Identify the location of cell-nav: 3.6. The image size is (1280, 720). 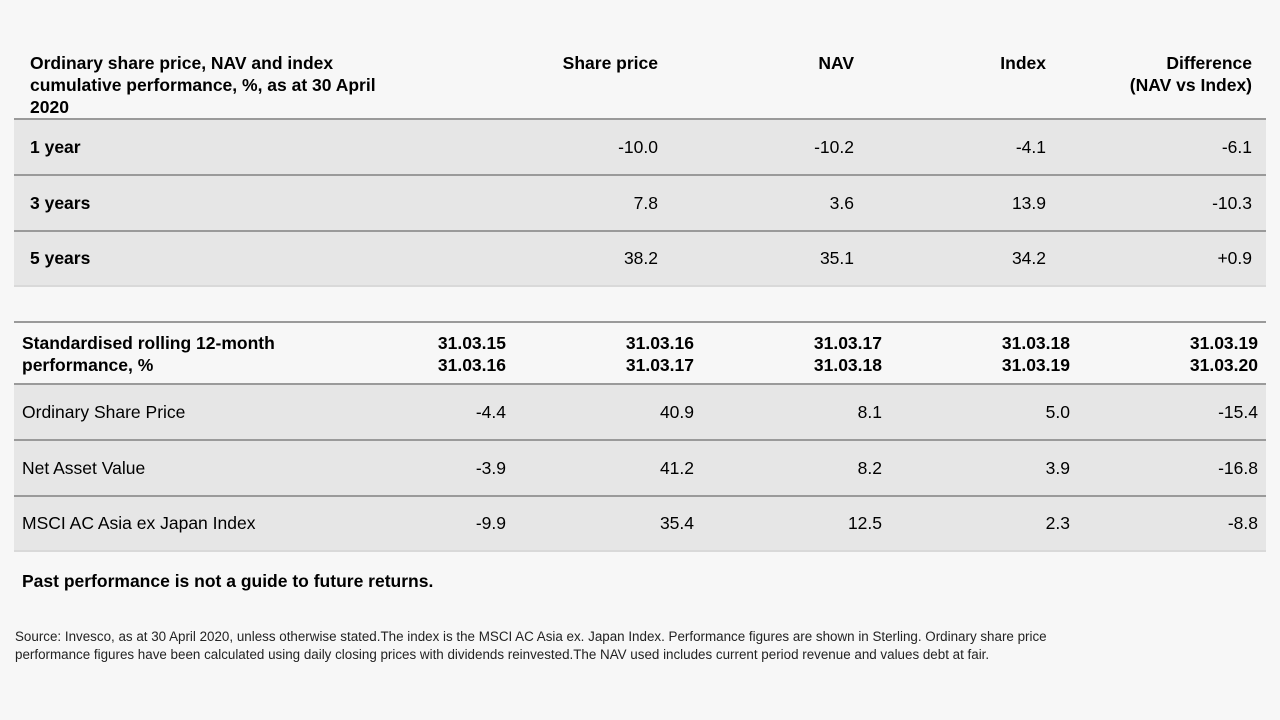
(760, 203).